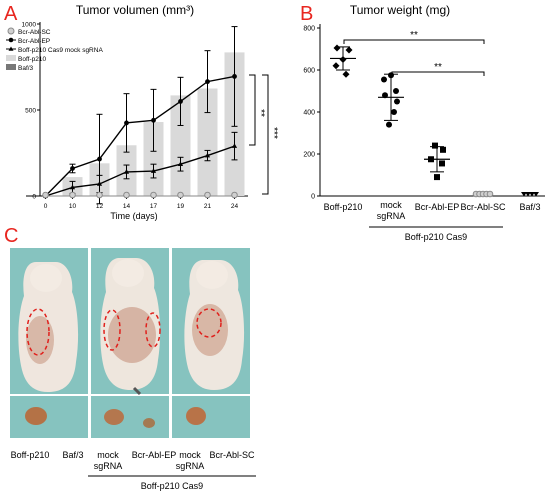  Describe the element at coordinates (72, 455) in the screenshot. I see `photo-label: Baf/3` at that location.